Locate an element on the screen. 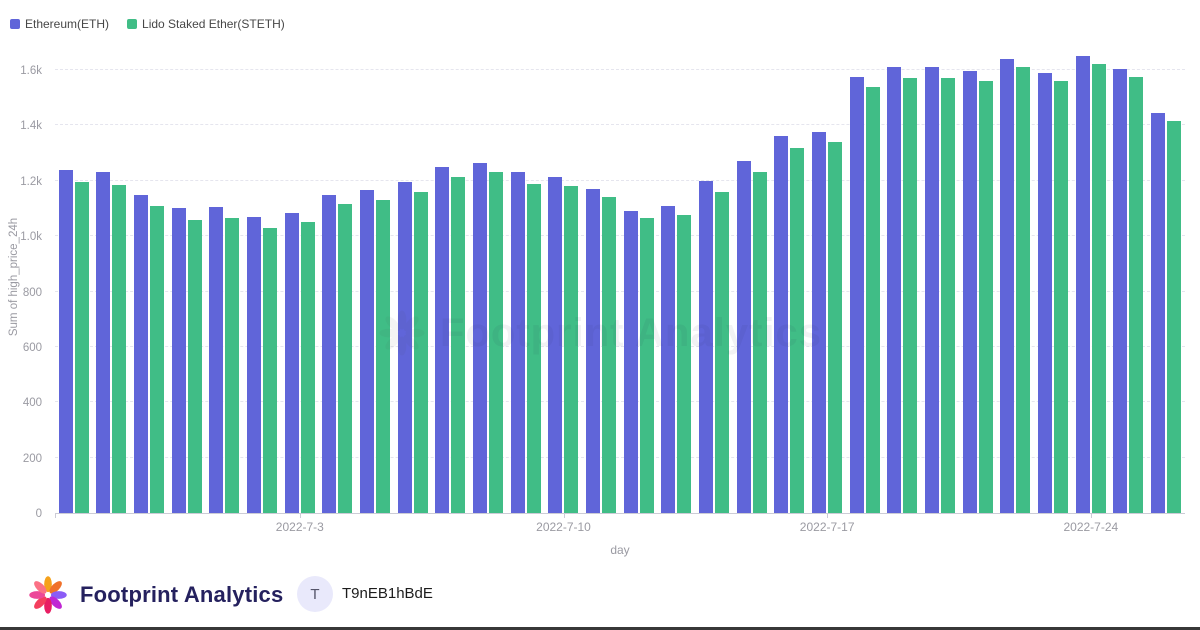 The image size is (1200, 630). avatar-letter: T is located at coordinates (315, 594).